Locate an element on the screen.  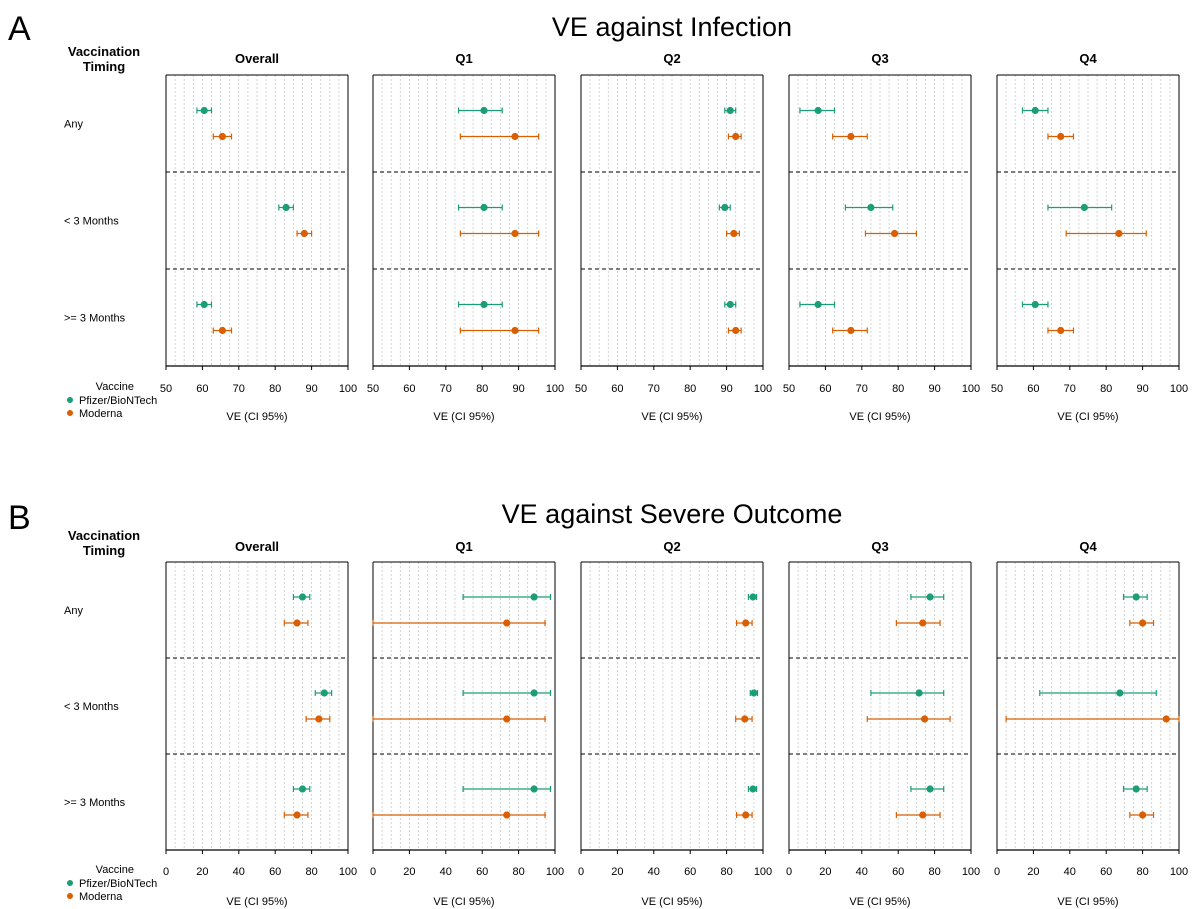
panel-letter: B is located at coordinates (19, 518).